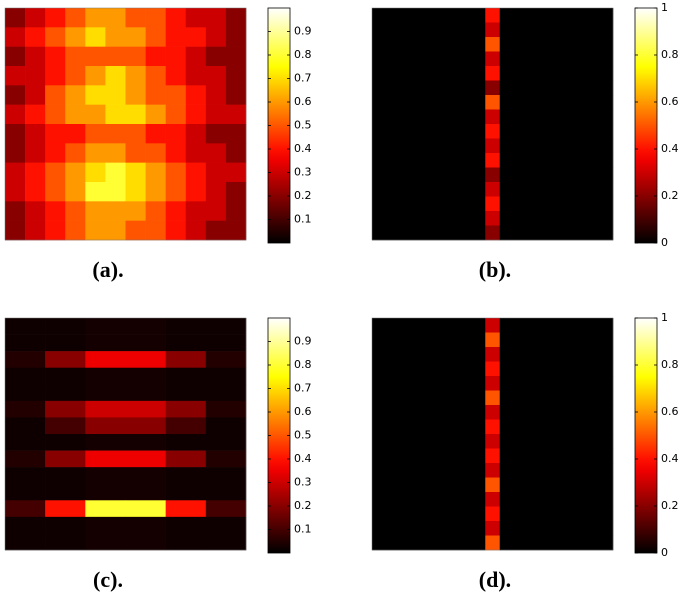 Image resolution: width=685 pixels, height=603 pixels. What do you see at coordinates (107, 269) in the screenshot?
I see `panel-label: (a).` at bounding box center [107, 269].